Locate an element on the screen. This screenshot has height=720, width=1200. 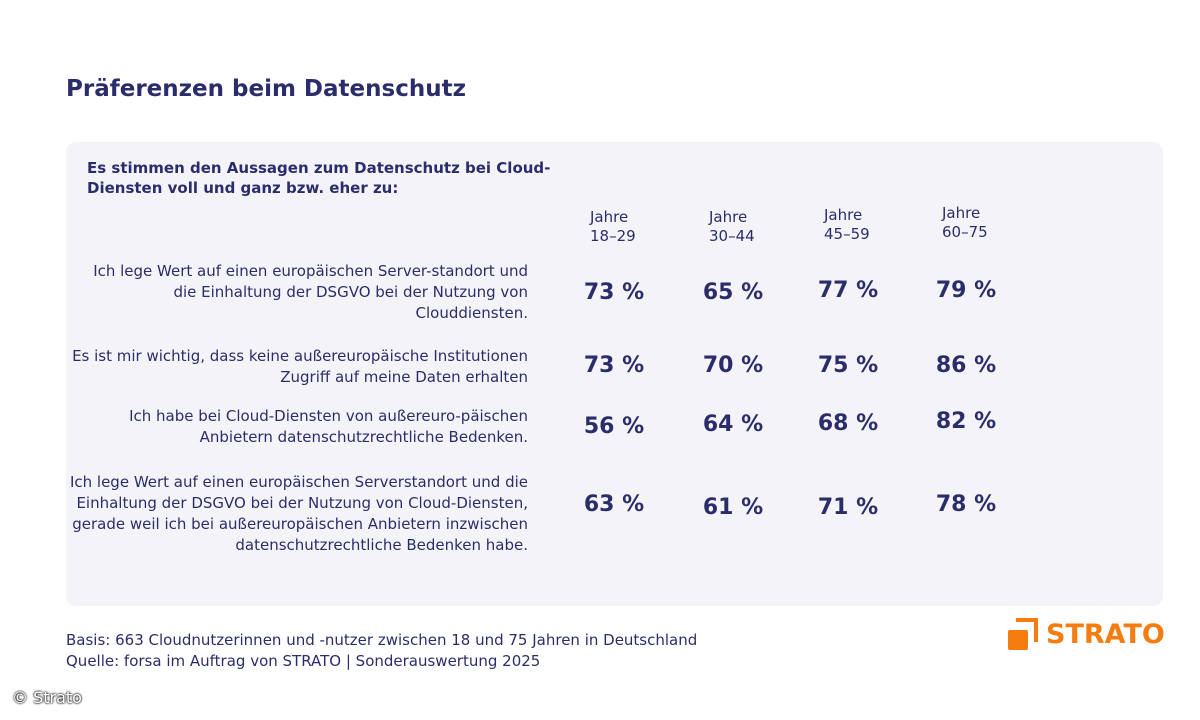
page-title: Präferenzen beim Datenschutz is located at coordinates (266, 89).